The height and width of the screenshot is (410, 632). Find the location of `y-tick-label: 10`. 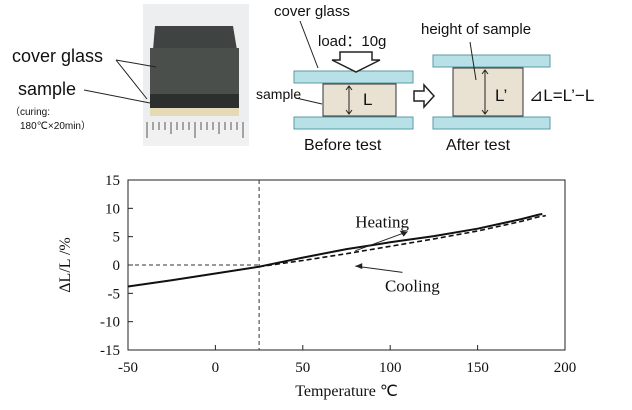

y-tick-label: 10 is located at coordinates (112, 209).